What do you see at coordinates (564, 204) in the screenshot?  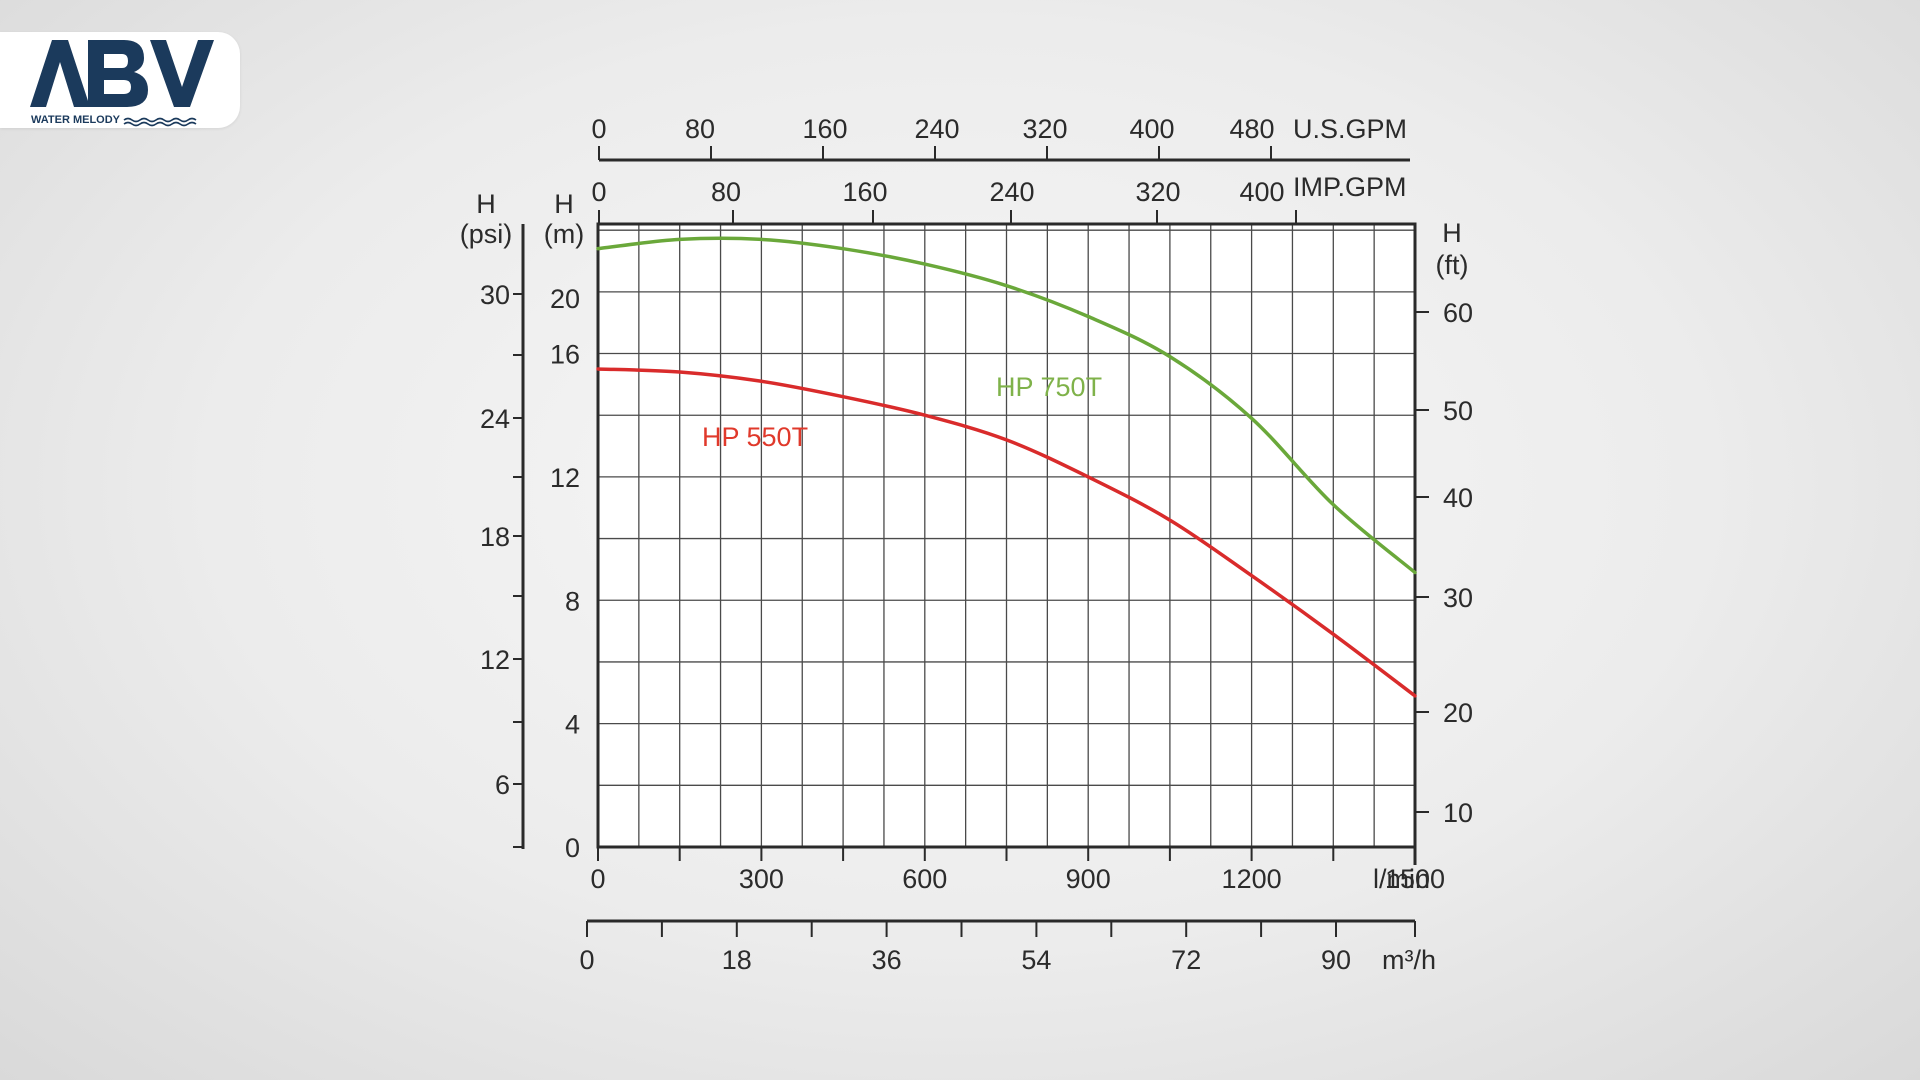 I see `y-axis-label-m-top: H` at bounding box center [564, 204].